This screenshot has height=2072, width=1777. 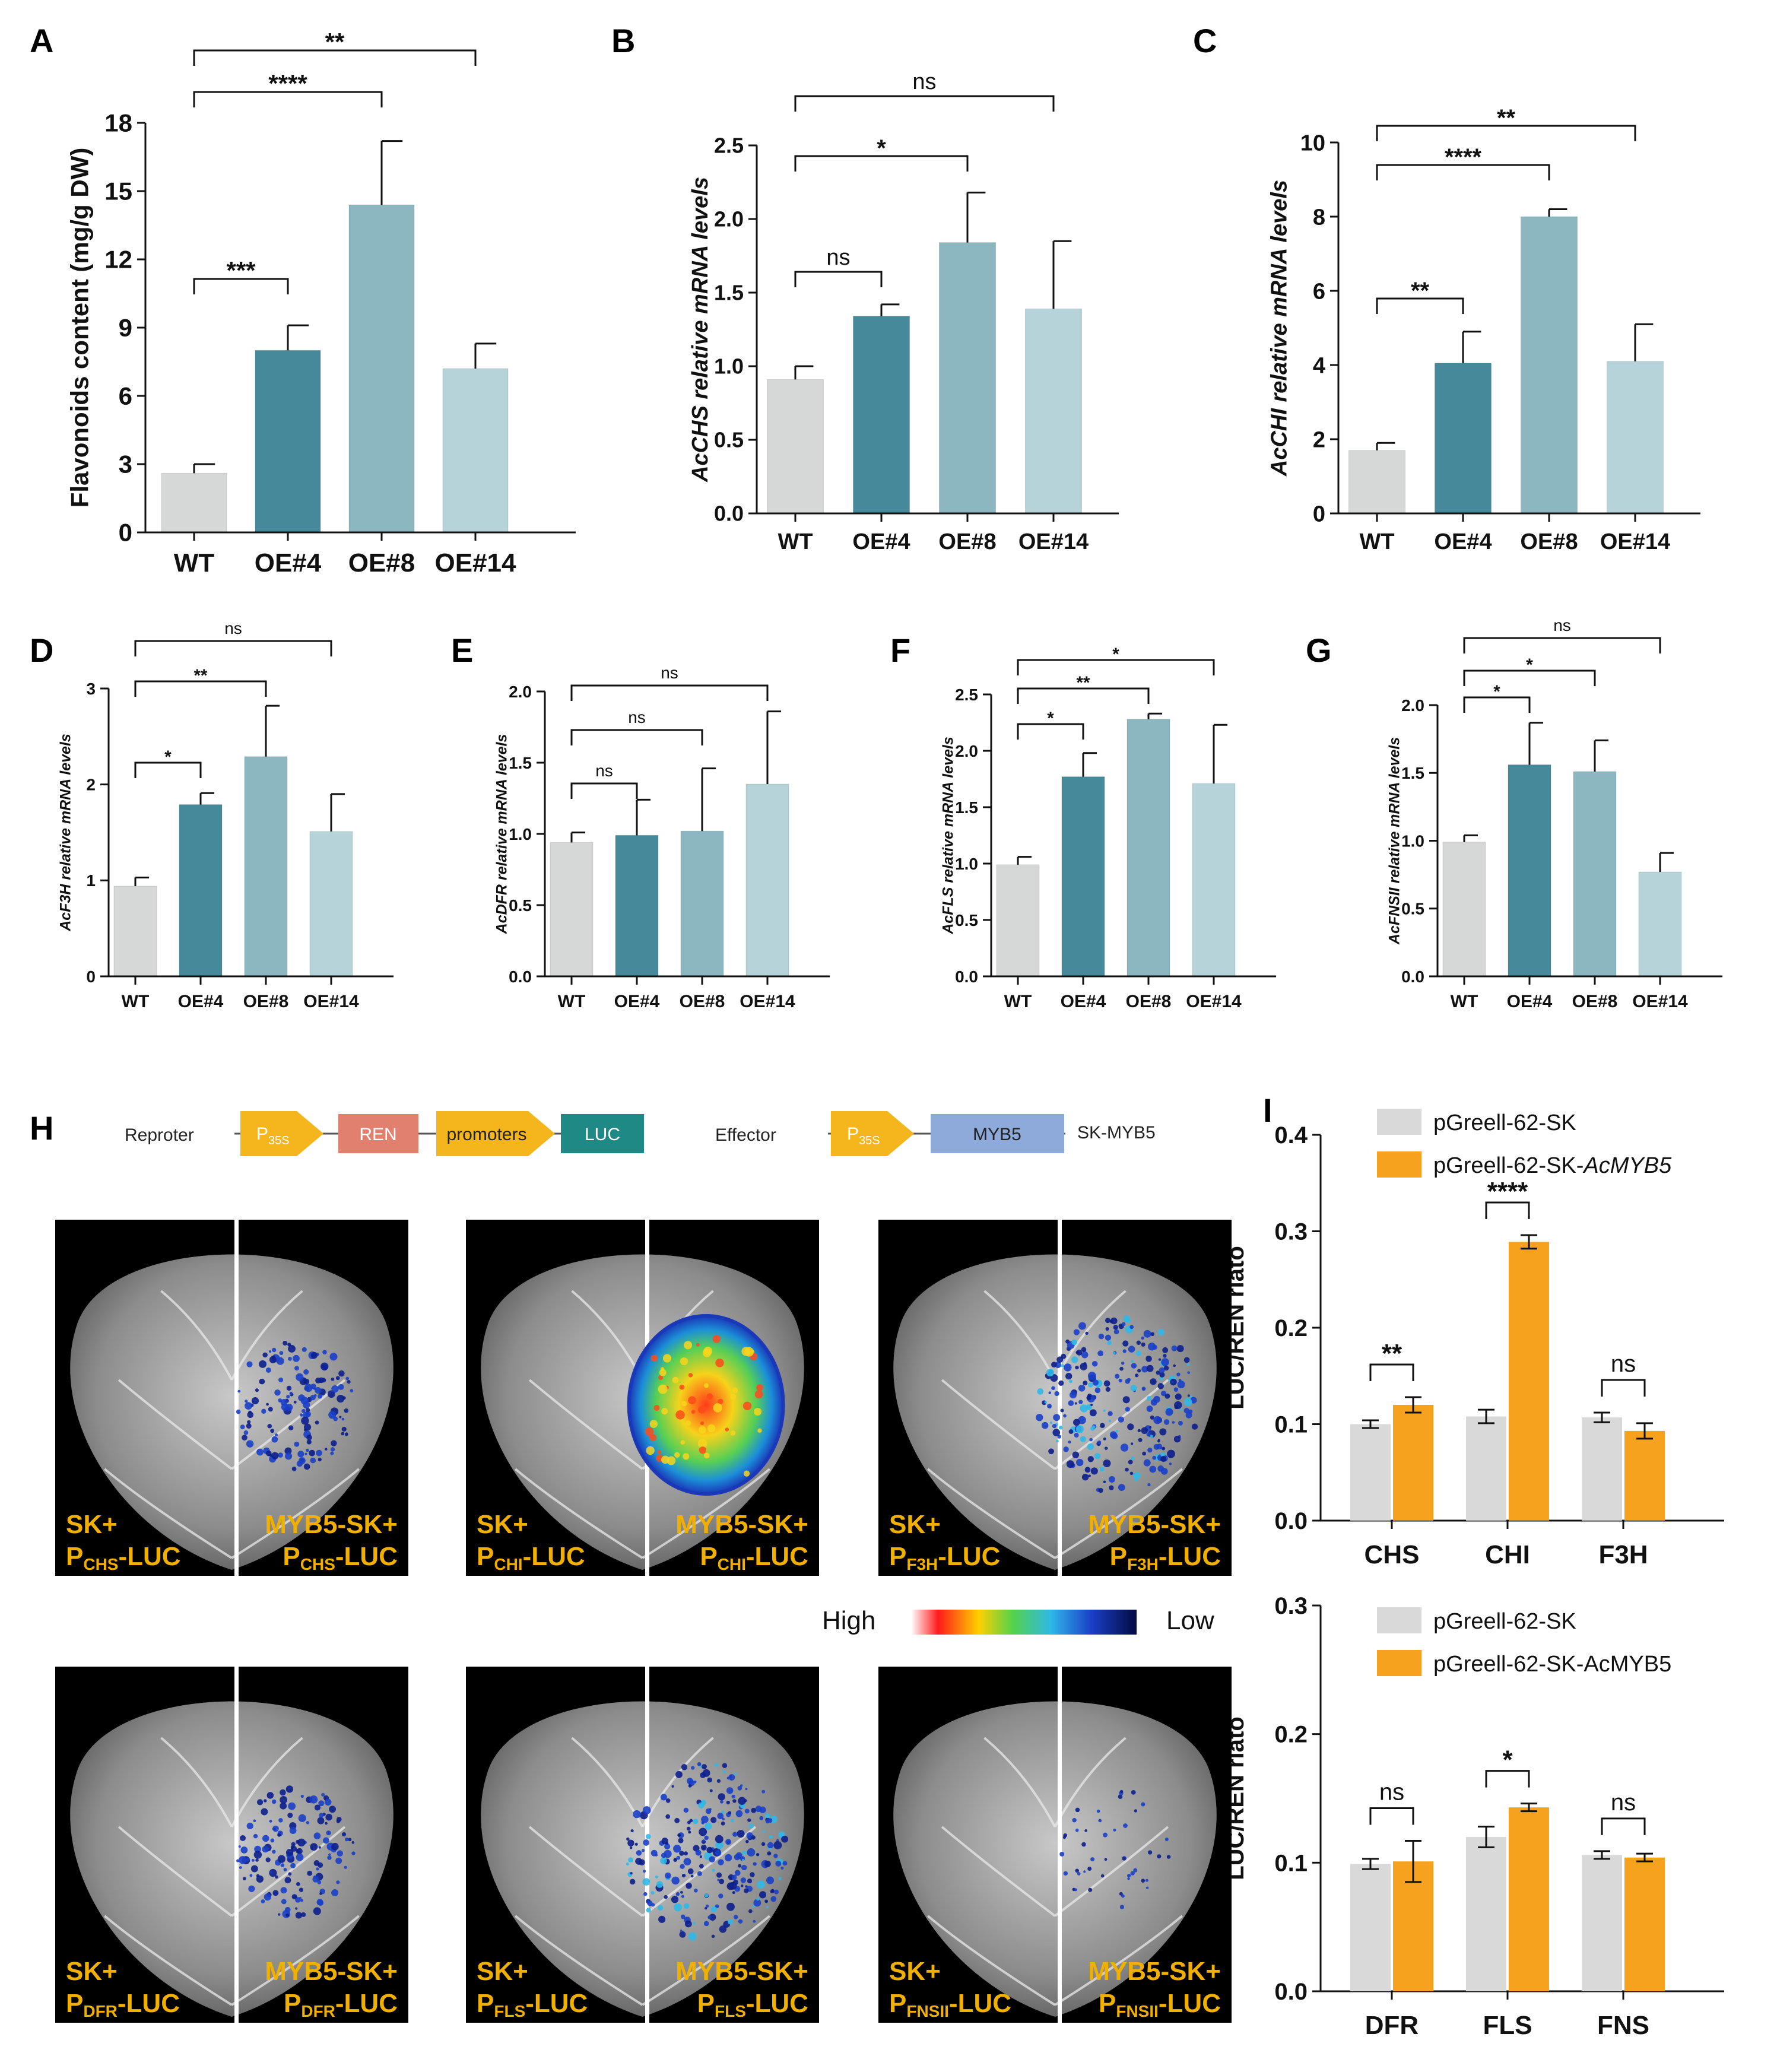 What do you see at coordinates (1602, 1923) in the screenshot?
I see `bar-fns-ctrl` at bounding box center [1602, 1923].